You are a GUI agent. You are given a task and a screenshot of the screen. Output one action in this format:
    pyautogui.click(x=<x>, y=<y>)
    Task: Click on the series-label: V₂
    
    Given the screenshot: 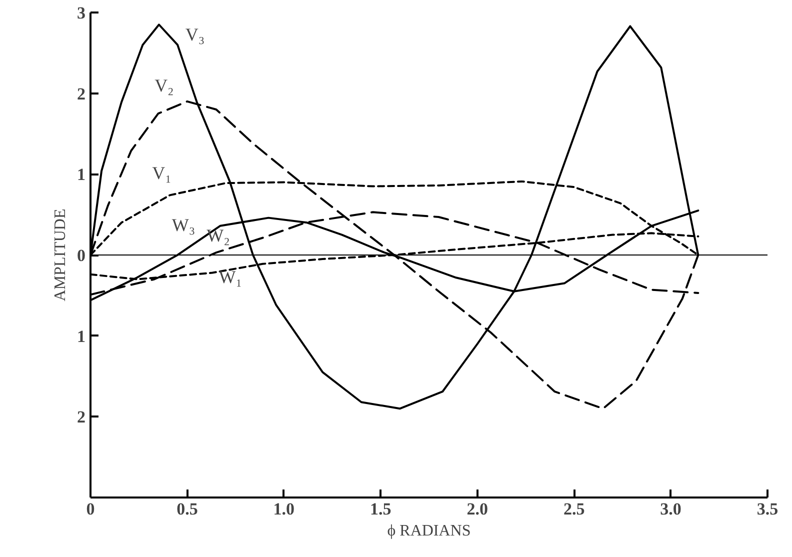 What is the action you would take?
    pyautogui.click(x=164, y=86)
    